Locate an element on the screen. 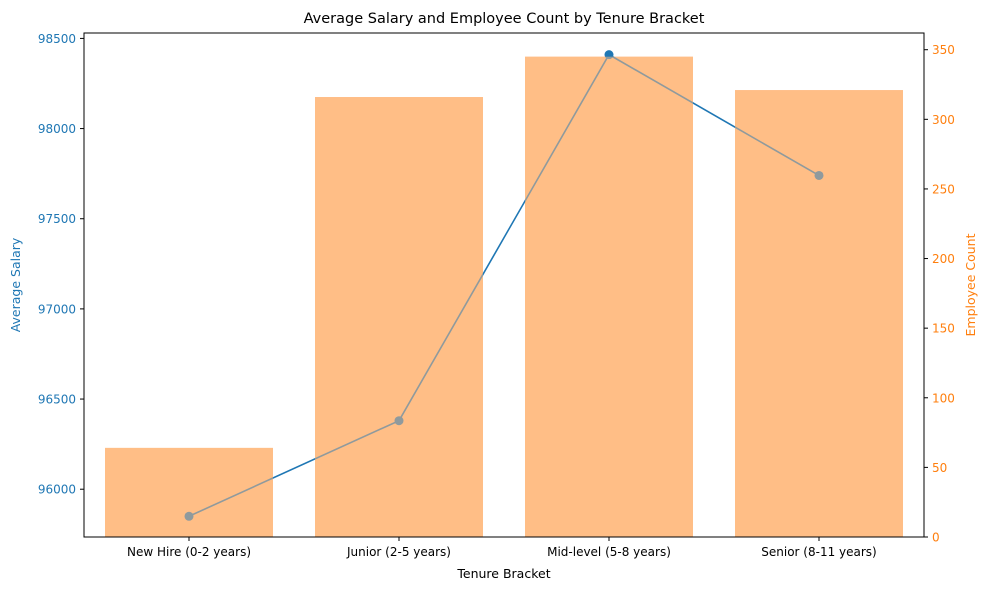 Image resolution: width=990 pixels, height=590 pixels. x-tick-label: Junior (2-5 years) is located at coordinates (398, 552).